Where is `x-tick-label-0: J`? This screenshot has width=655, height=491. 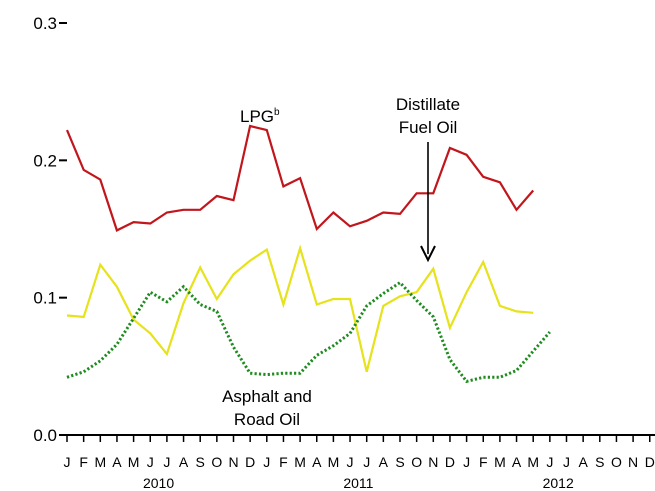 x-tick-label-0: J is located at coordinates (67, 462).